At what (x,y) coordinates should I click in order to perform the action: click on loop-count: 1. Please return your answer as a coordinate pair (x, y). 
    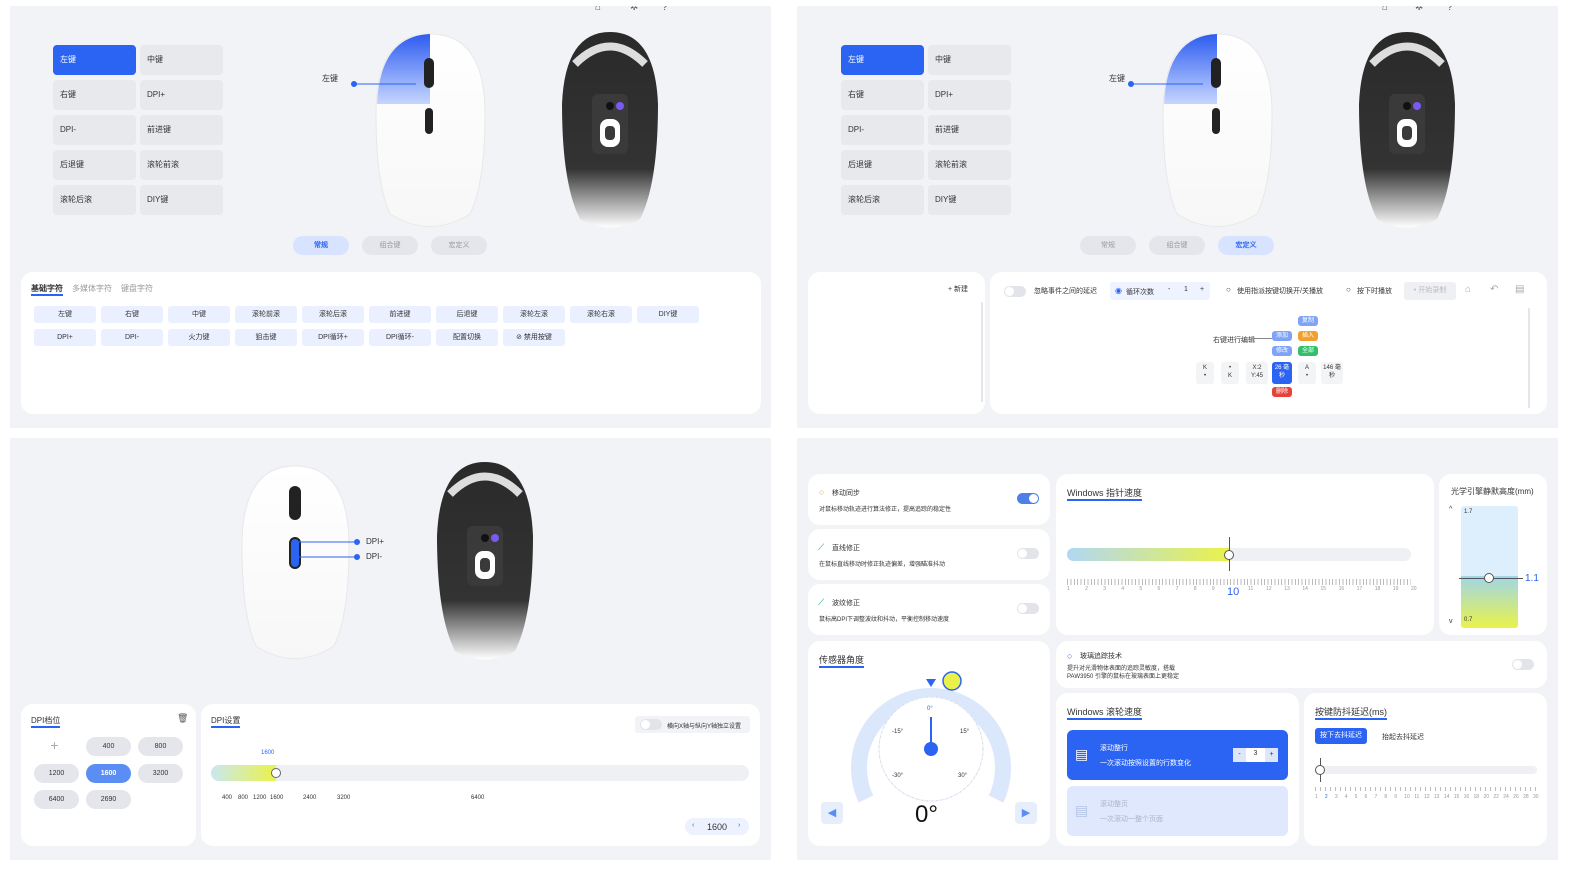
    Looking at the image, I should click on (1186, 289).